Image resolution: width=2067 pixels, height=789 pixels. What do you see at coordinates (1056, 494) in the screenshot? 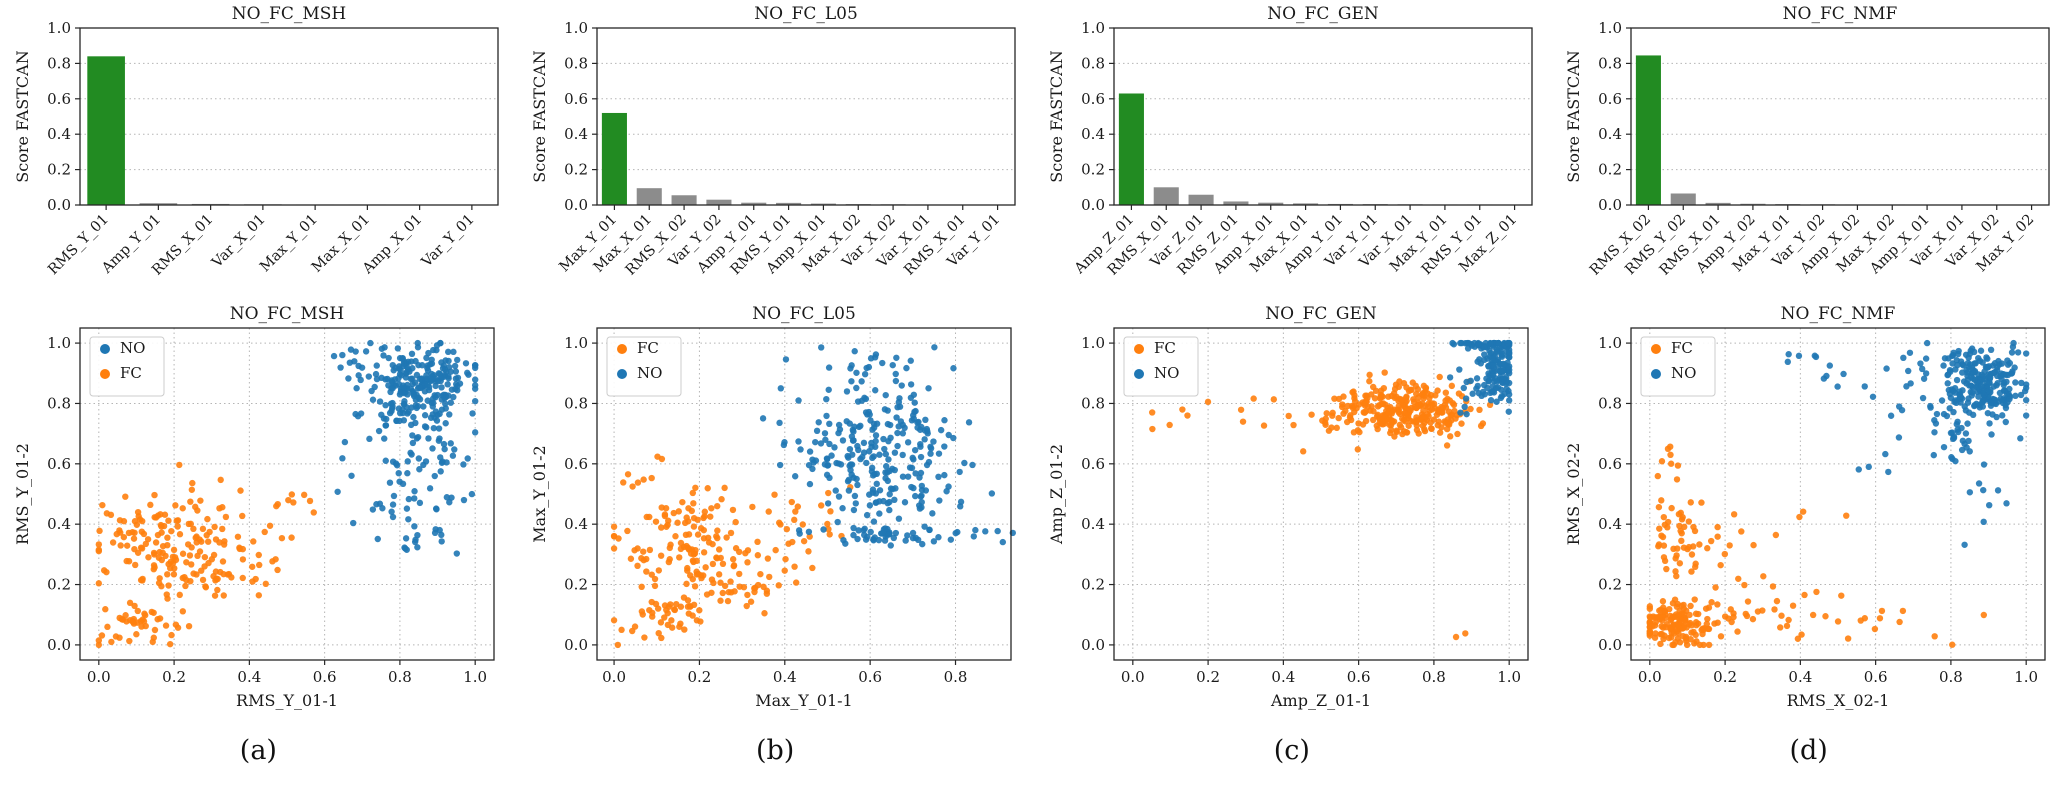
I see `y-axis-label: Amp_Z_01-2` at bounding box center [1056, 494].